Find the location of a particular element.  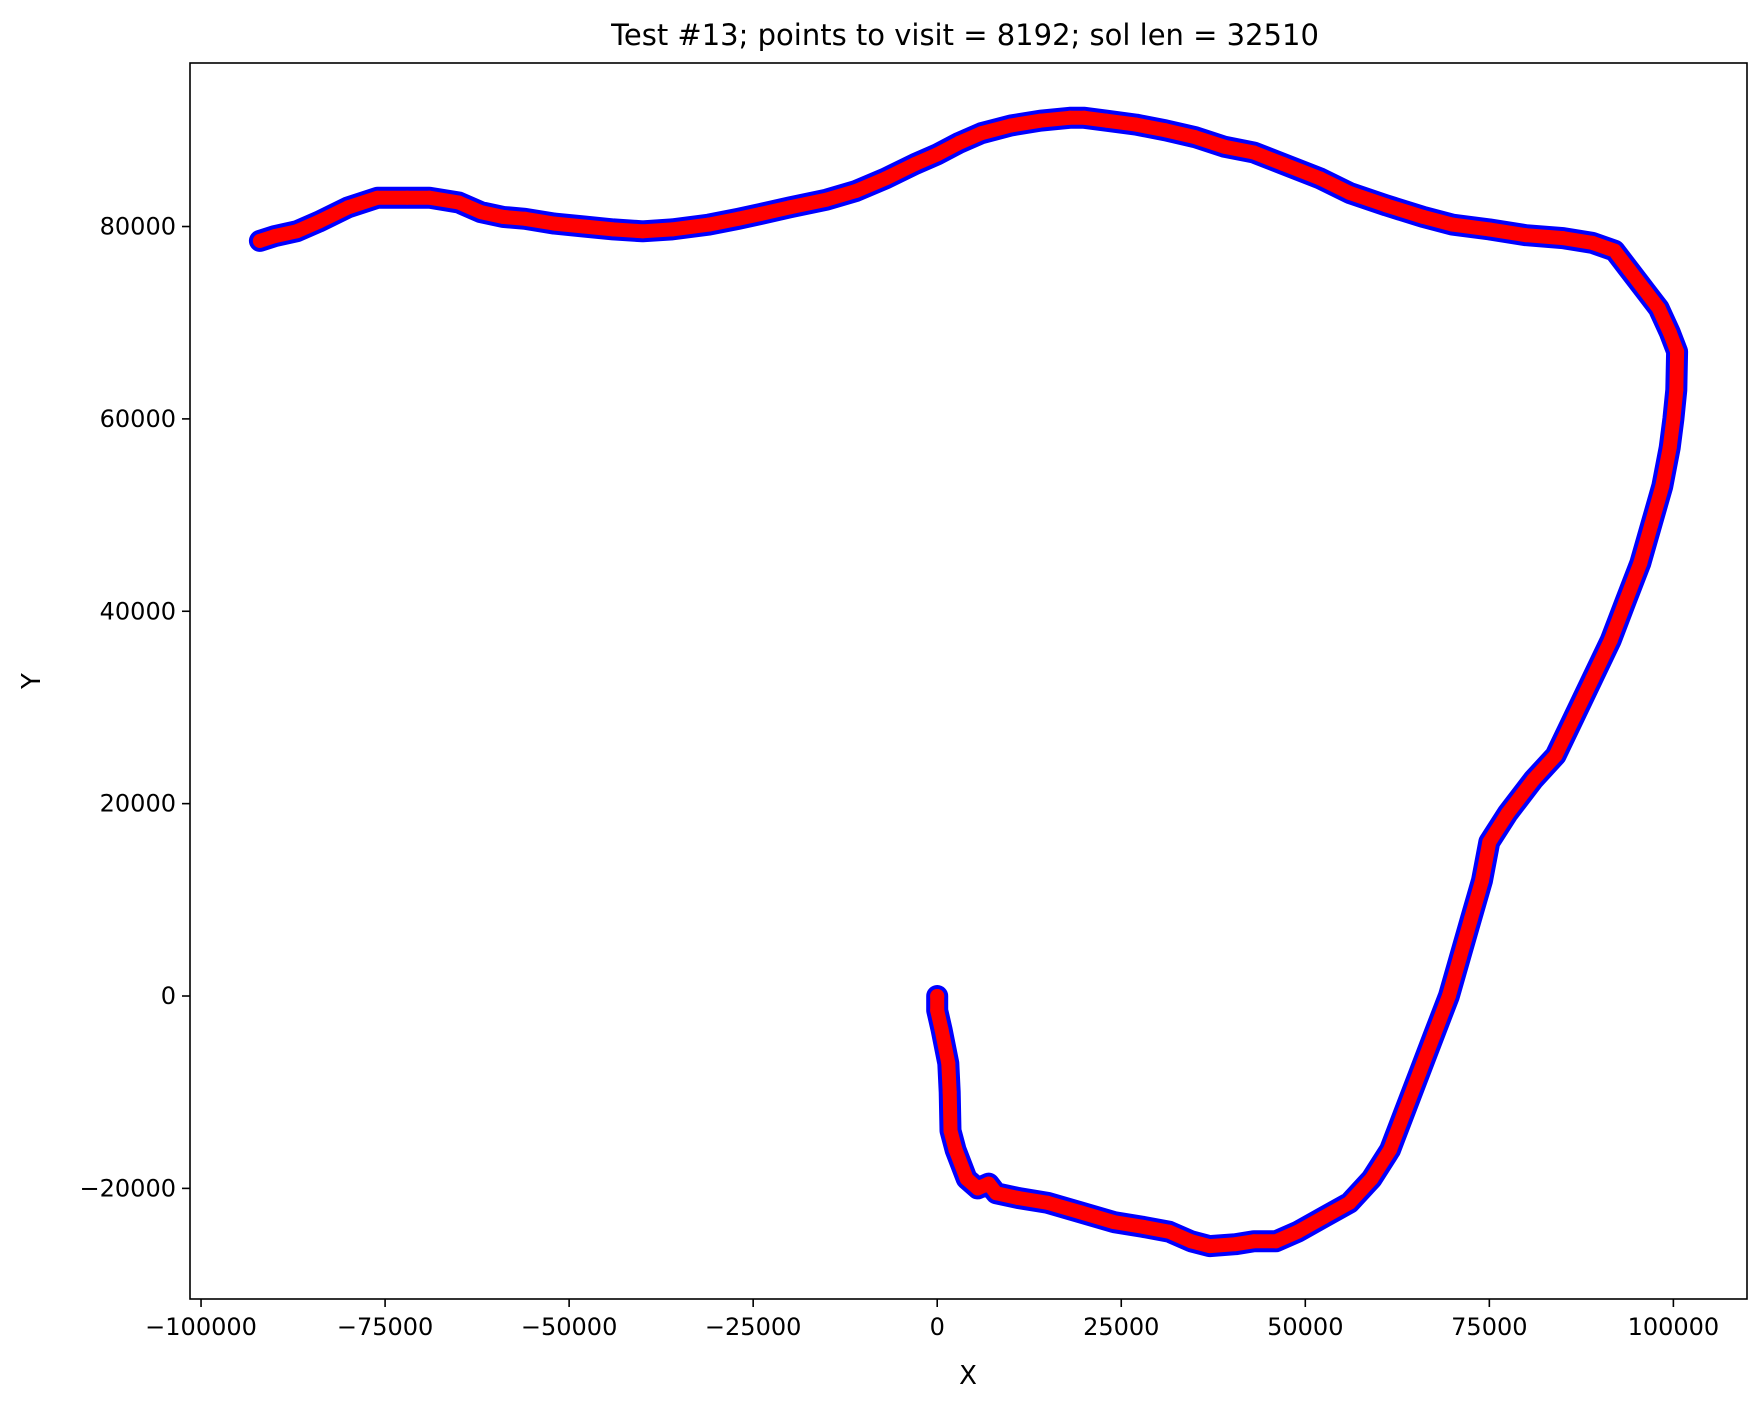

x-axis-label: X is located at coordinates (968, 1376).